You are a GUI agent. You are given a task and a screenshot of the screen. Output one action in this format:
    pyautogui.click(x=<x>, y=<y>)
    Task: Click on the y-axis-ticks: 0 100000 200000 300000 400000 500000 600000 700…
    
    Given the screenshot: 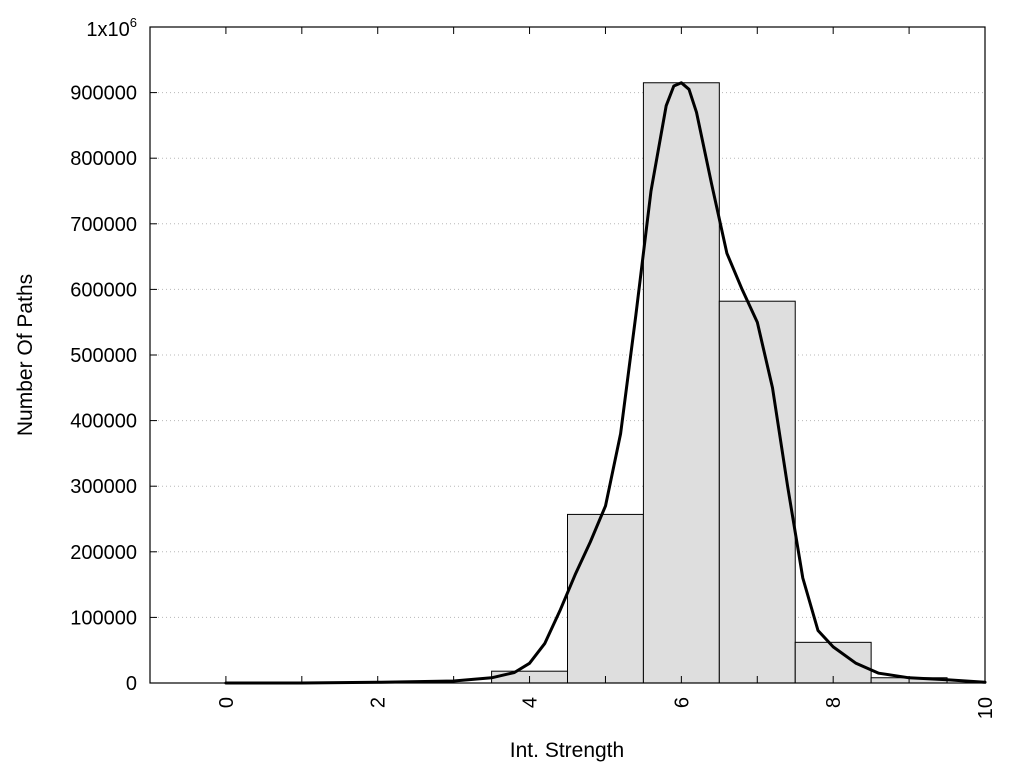 What is the action you would take?
    pyautogui.click(x=113, y=389)
    